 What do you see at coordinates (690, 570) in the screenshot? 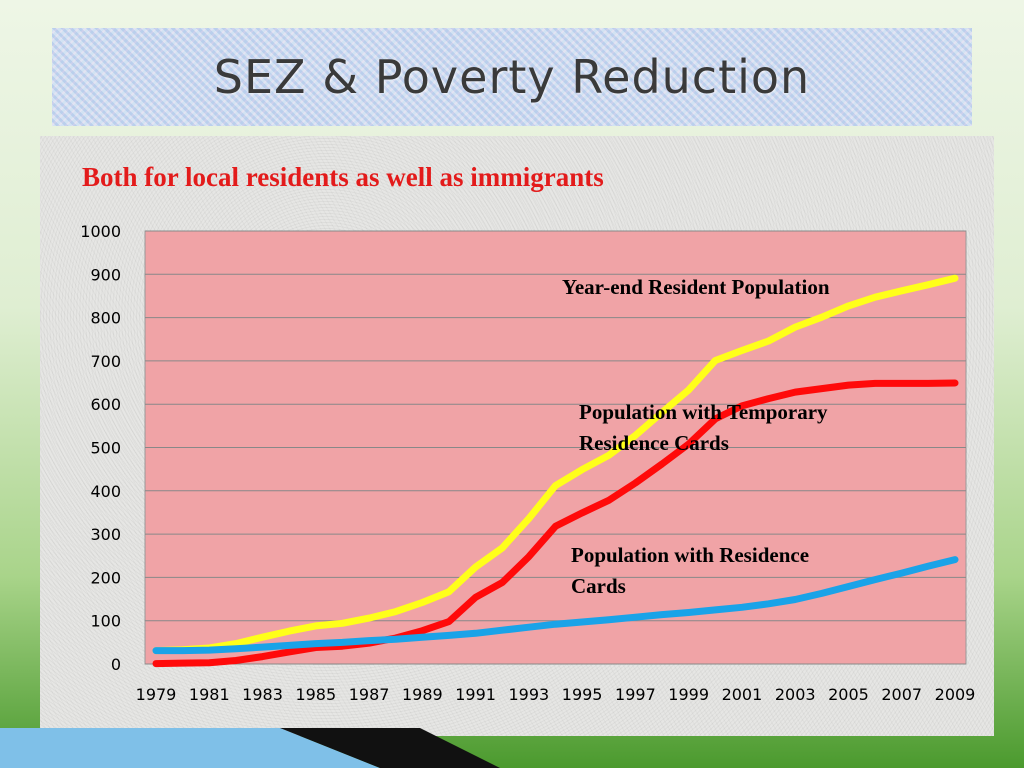
I see `annotation-residence-cards: Population with Residence Cards` at bounding box center [690, 570].